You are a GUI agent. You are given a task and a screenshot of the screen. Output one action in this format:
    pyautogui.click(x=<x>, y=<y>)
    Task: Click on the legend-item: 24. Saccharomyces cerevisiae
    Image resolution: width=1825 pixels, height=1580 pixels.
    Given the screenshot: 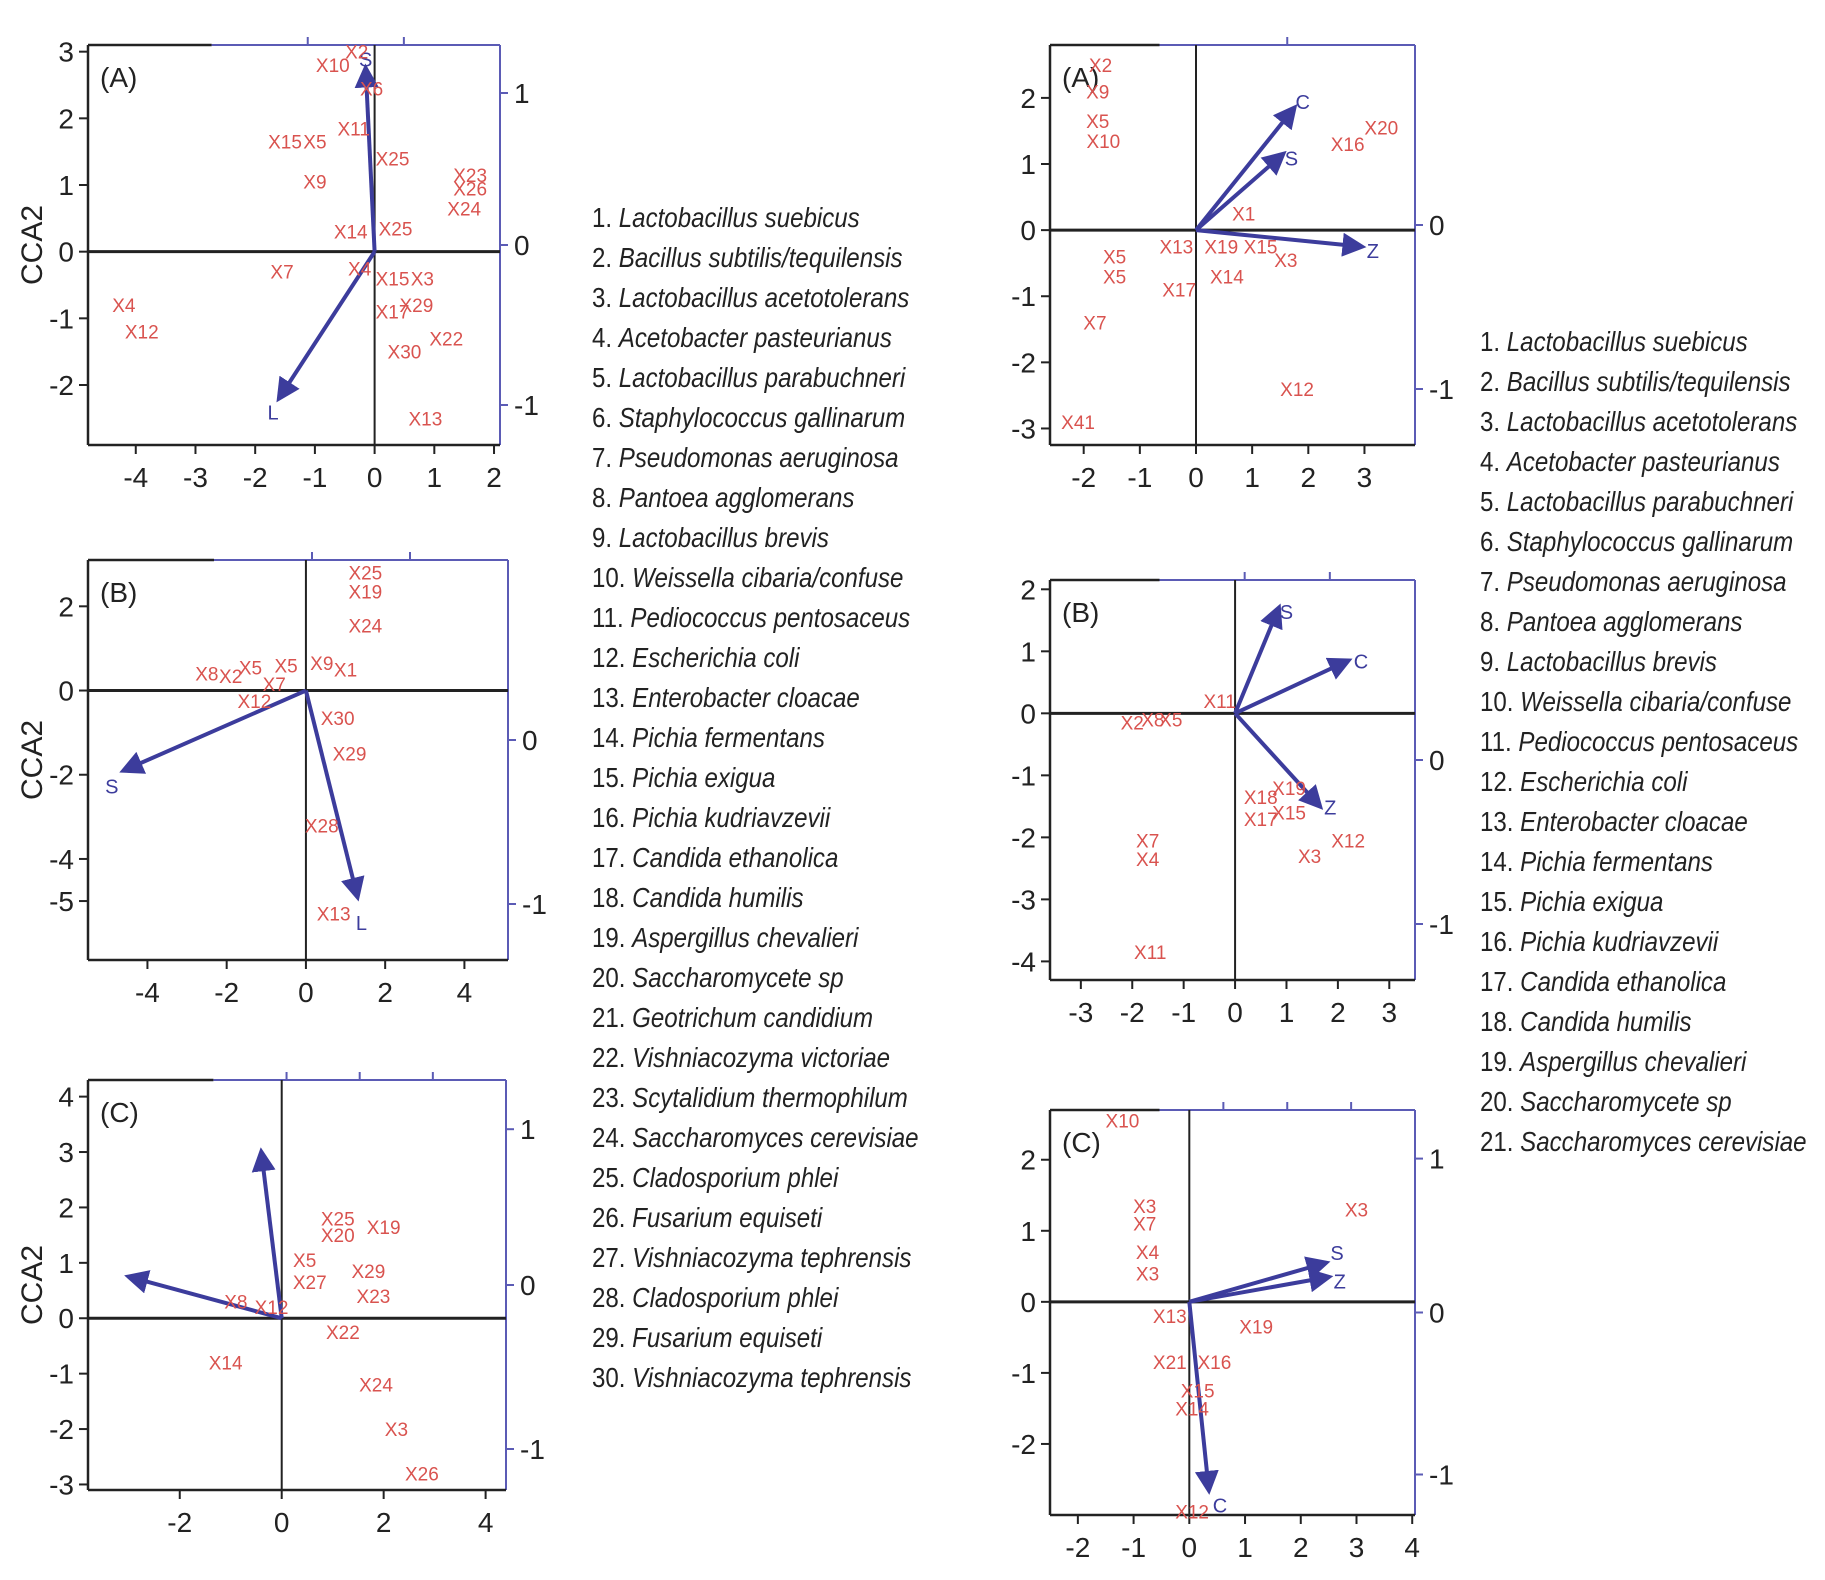 What is the action you would take?
    pyautogui.click(x=755, y=1138)
    